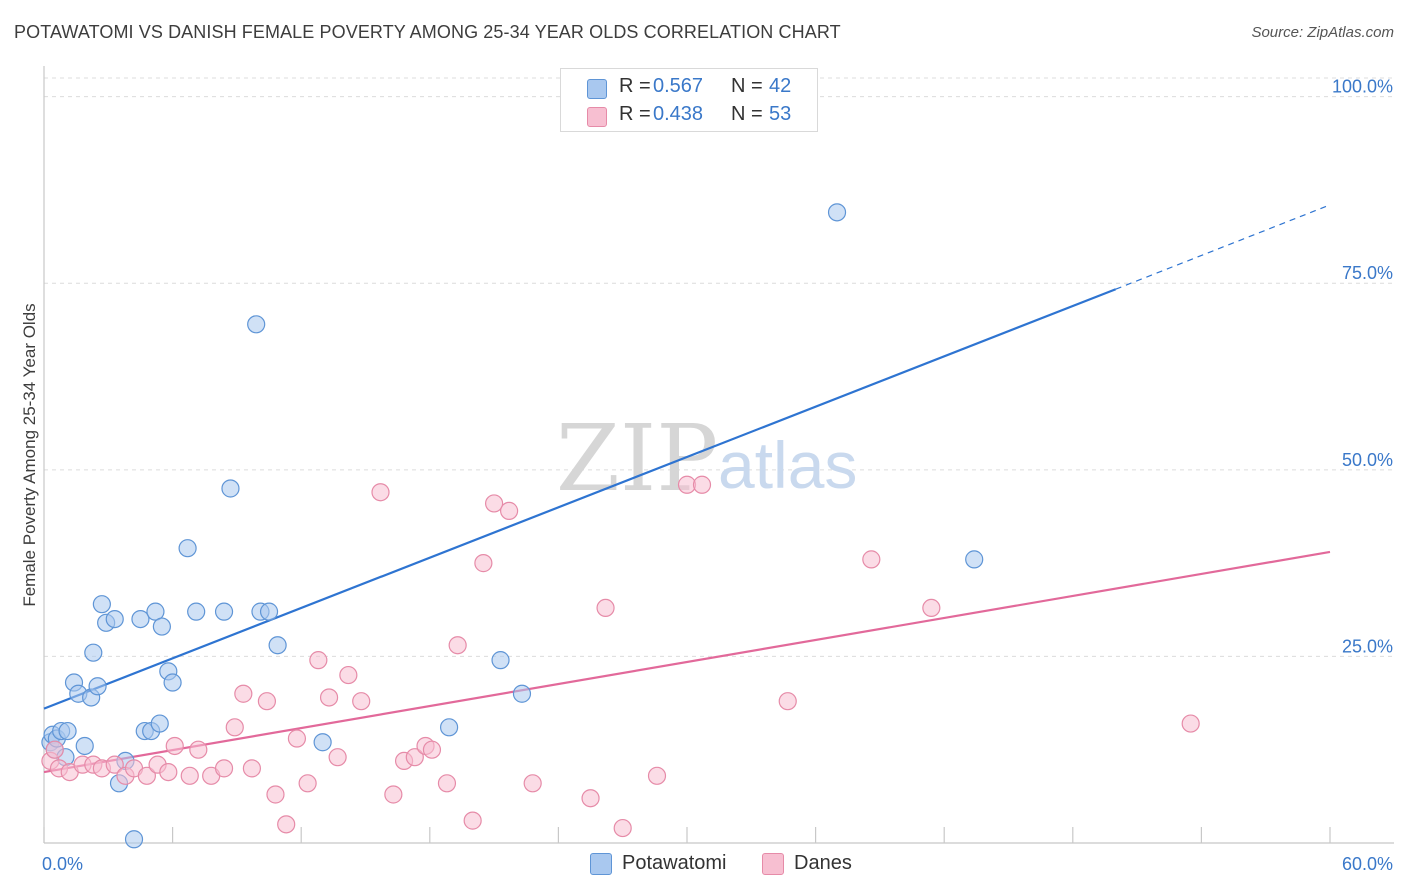 The width and height of the screenshot is (1406, 892). Describe the element at coordinates (62, 864) in the screenshot. I see `x-tick-label: 0.0%` at that location.